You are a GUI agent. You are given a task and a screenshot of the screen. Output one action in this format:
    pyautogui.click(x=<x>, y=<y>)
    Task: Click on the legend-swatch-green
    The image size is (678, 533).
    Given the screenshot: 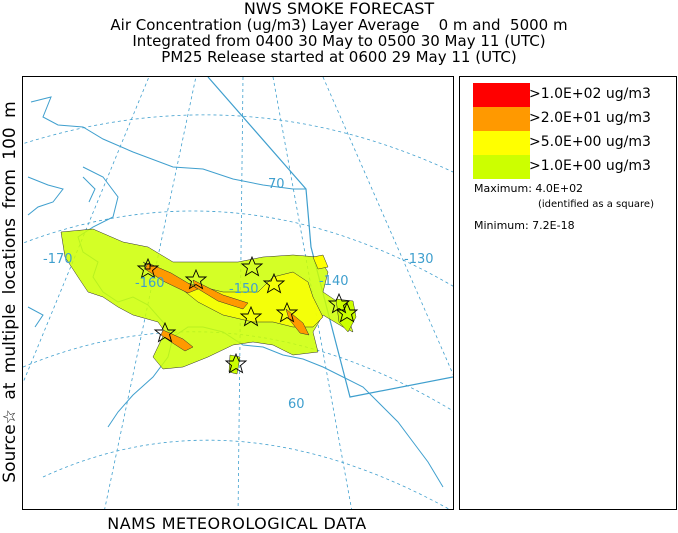 What is the action you would take?
    pyautogui.click(x=501, y=167)
    